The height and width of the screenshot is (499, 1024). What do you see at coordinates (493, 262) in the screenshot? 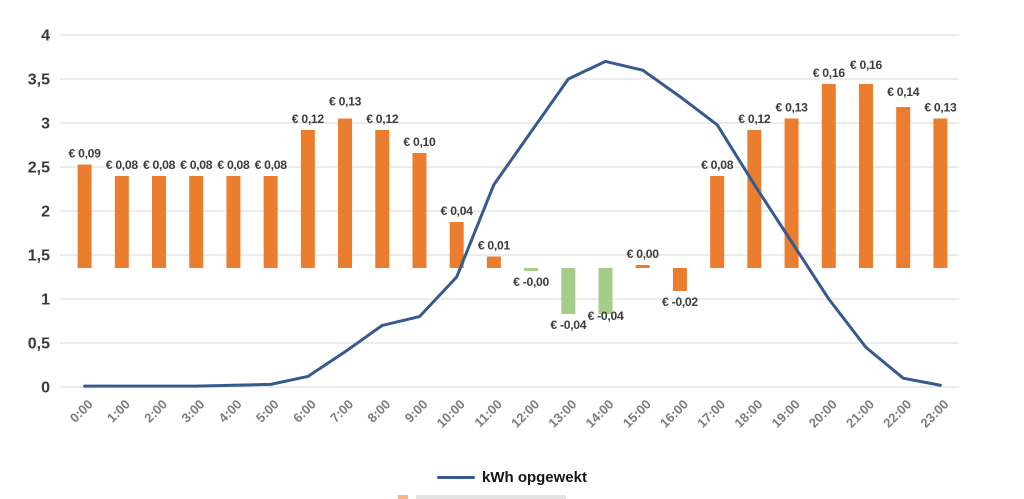
I see `price-bar-11:00` at bounding box center [493, 262].